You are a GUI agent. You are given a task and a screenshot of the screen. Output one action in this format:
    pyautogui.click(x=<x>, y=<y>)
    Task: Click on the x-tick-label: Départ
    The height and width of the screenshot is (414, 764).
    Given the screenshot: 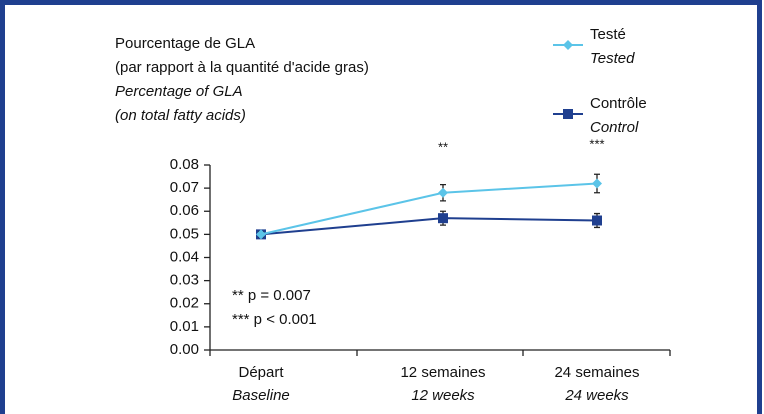 What is the action you would take?
    pyautogui.click(x=261, y=372)
    